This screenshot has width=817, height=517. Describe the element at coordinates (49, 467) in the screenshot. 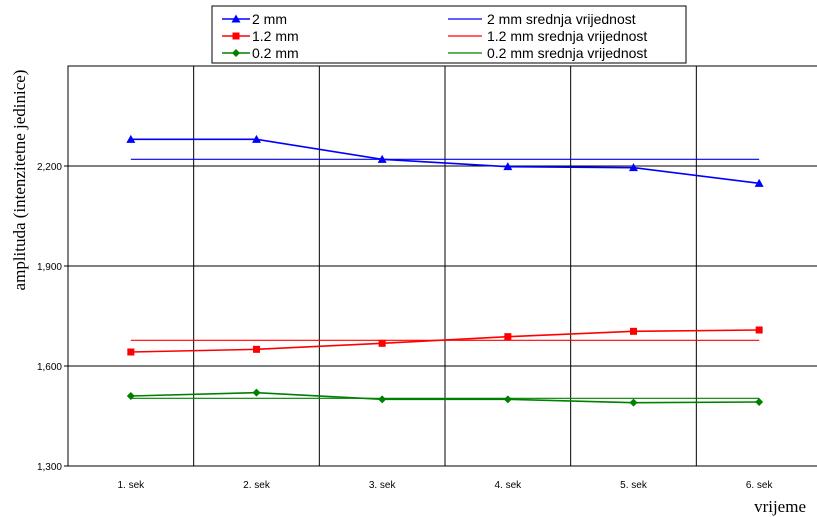

I see `y-tick-label: 1,300` at that location.